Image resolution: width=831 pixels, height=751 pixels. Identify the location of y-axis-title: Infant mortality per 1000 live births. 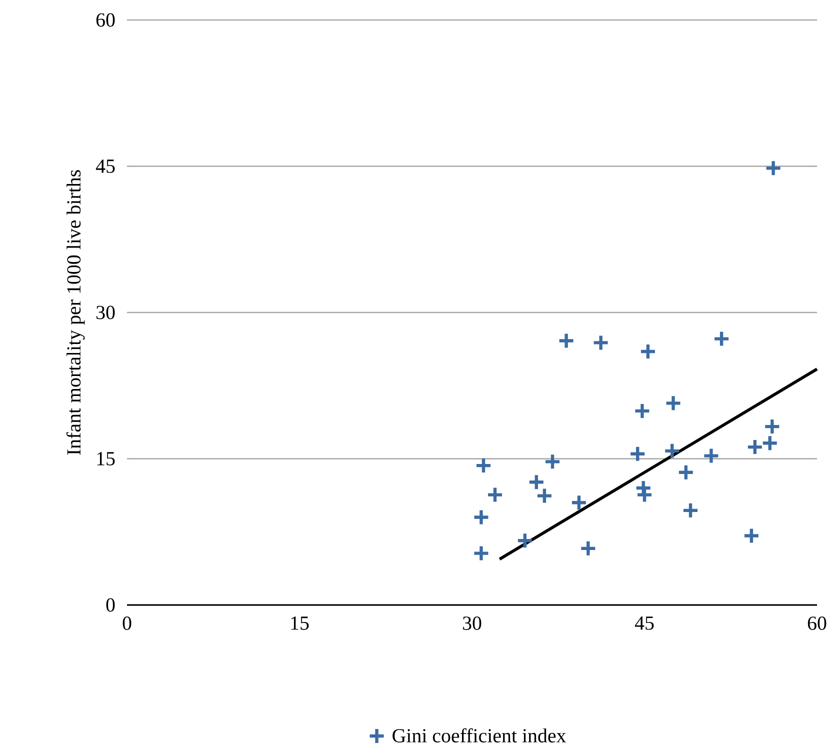
(75, 312).